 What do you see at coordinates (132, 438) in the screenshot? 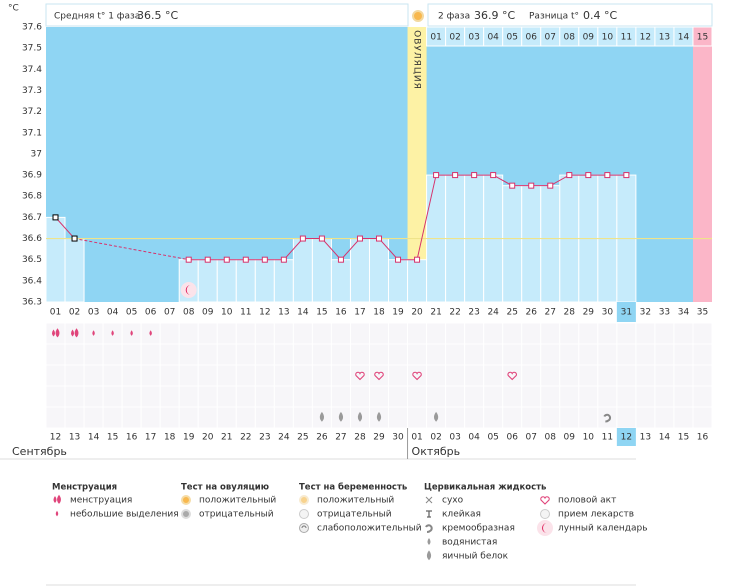
I see `date-label: 16` at bounding box center [132, 438].